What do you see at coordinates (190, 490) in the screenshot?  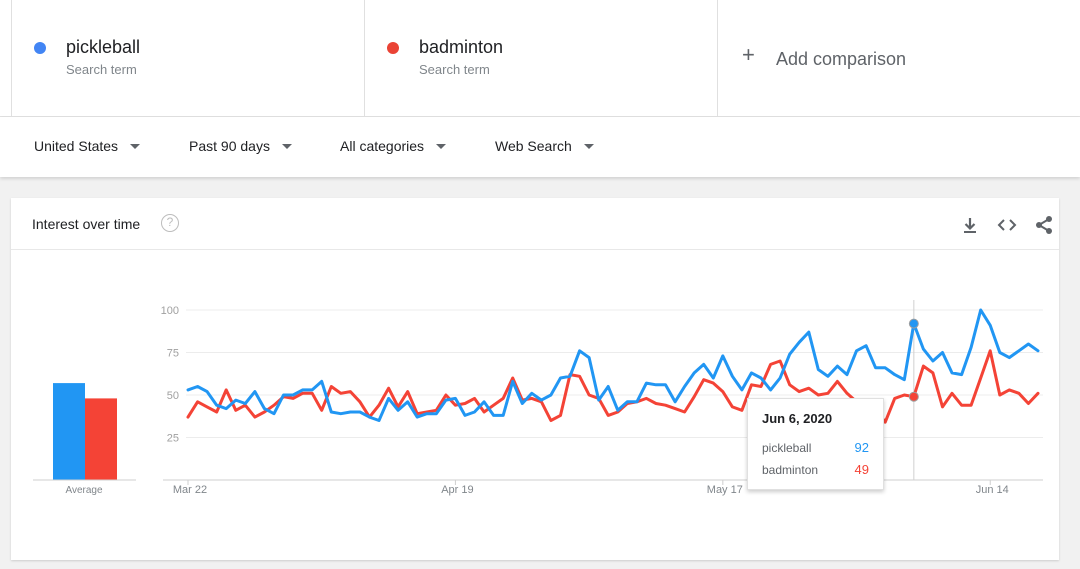 I see `x-tick-label: Mar 22` at bounding box center [190, 490].